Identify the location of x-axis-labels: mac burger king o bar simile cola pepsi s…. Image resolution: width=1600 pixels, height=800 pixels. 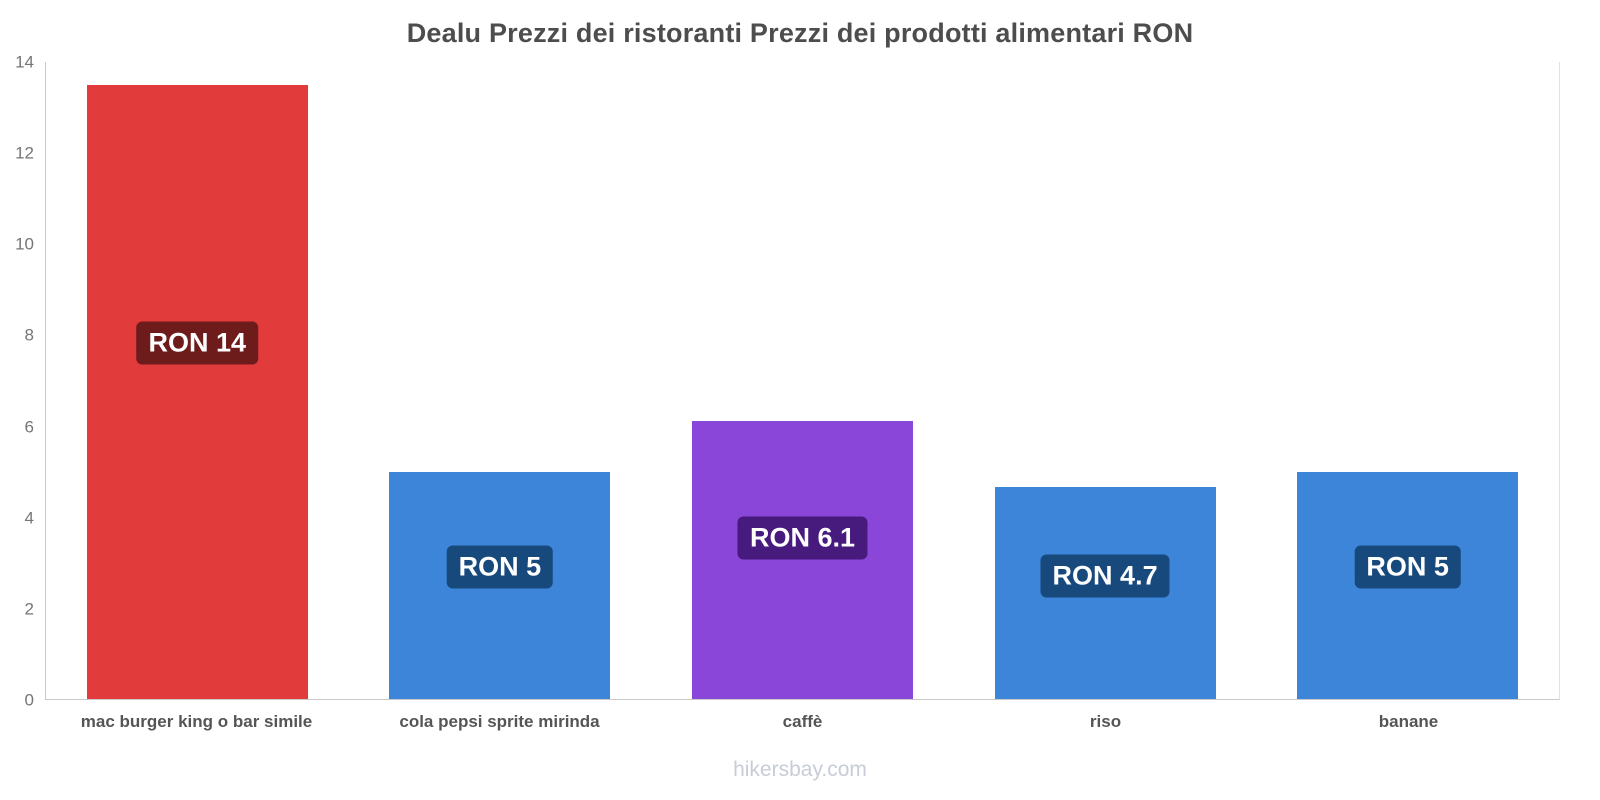
(802, 722).